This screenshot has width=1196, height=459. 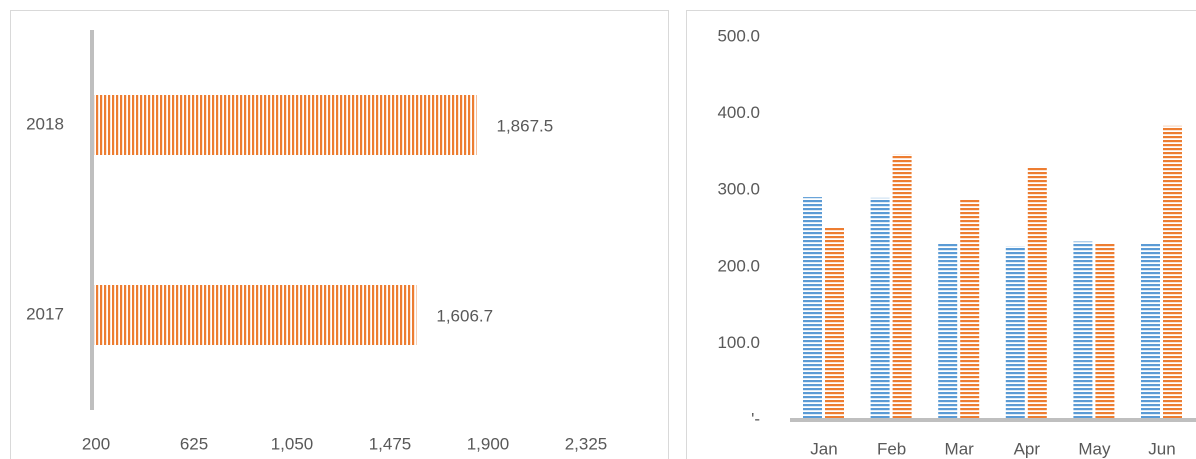 I want to click on x-tick-label: 200, so click(x=96, y=443).